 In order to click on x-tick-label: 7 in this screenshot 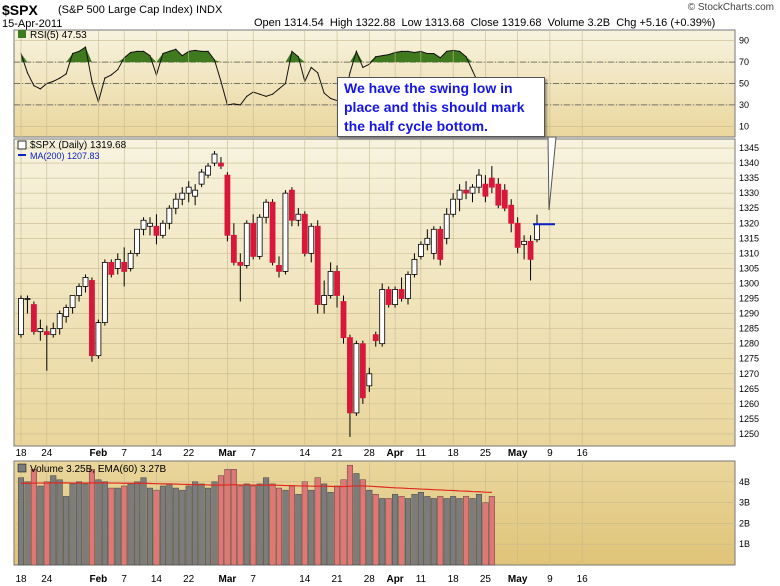, I will do `click(124, 453)`.